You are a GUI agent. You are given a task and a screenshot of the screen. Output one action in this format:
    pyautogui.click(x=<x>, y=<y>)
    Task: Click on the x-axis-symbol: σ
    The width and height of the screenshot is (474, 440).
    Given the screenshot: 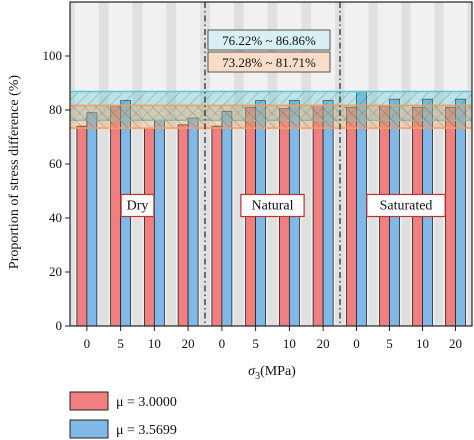 What is the action you would take?
    pyautogui.click(x=252, y=371)
    